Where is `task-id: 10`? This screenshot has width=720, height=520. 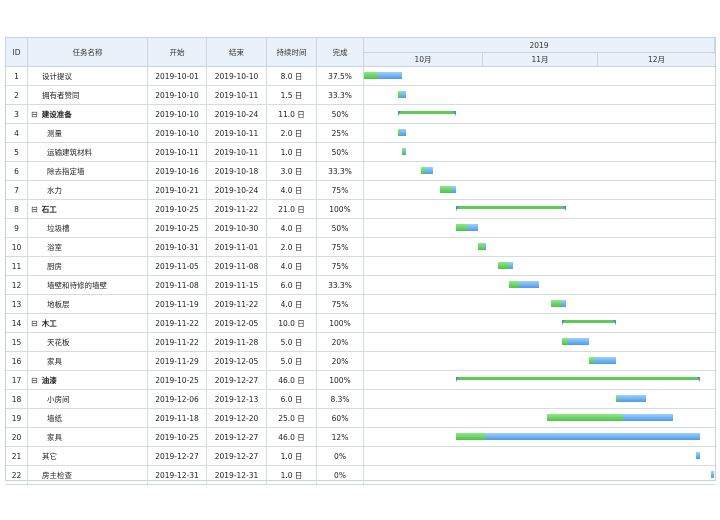
task-id: 10 is located at coordinates (17, 247).